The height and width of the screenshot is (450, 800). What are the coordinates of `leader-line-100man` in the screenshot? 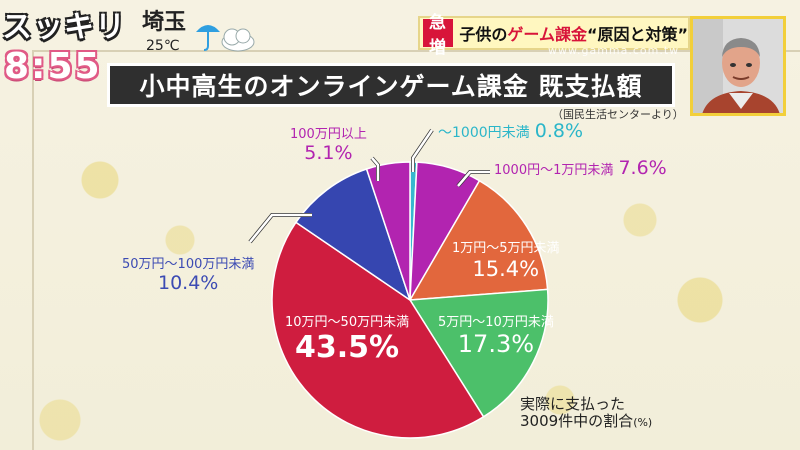 It's located at (375, 169).